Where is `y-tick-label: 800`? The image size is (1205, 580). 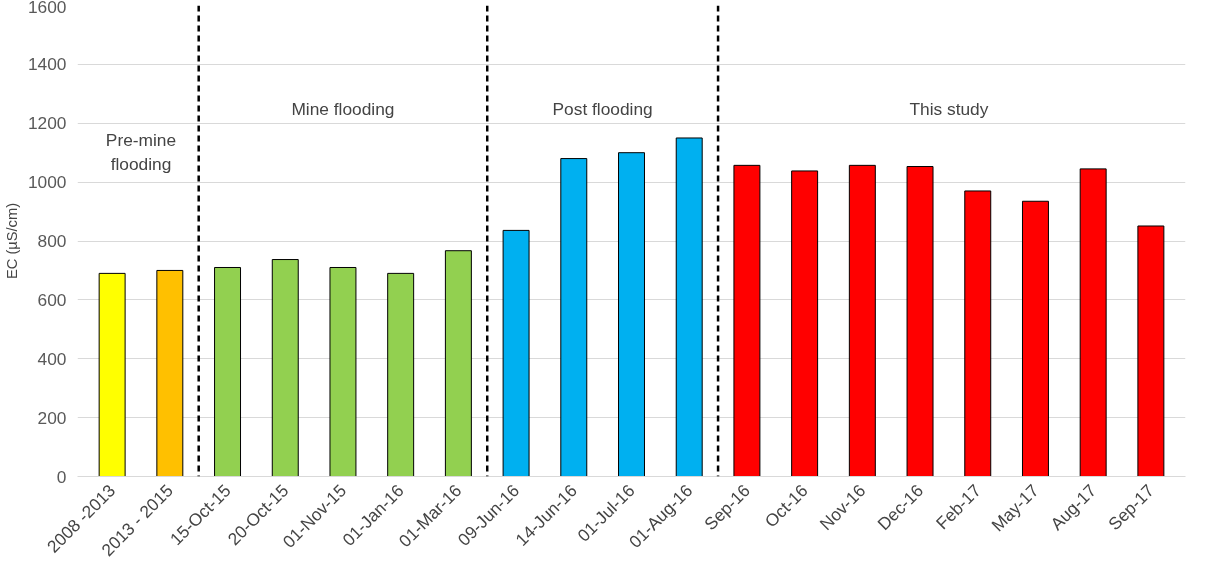 y-tick-label: 800 is located at coordinates (52, 241).